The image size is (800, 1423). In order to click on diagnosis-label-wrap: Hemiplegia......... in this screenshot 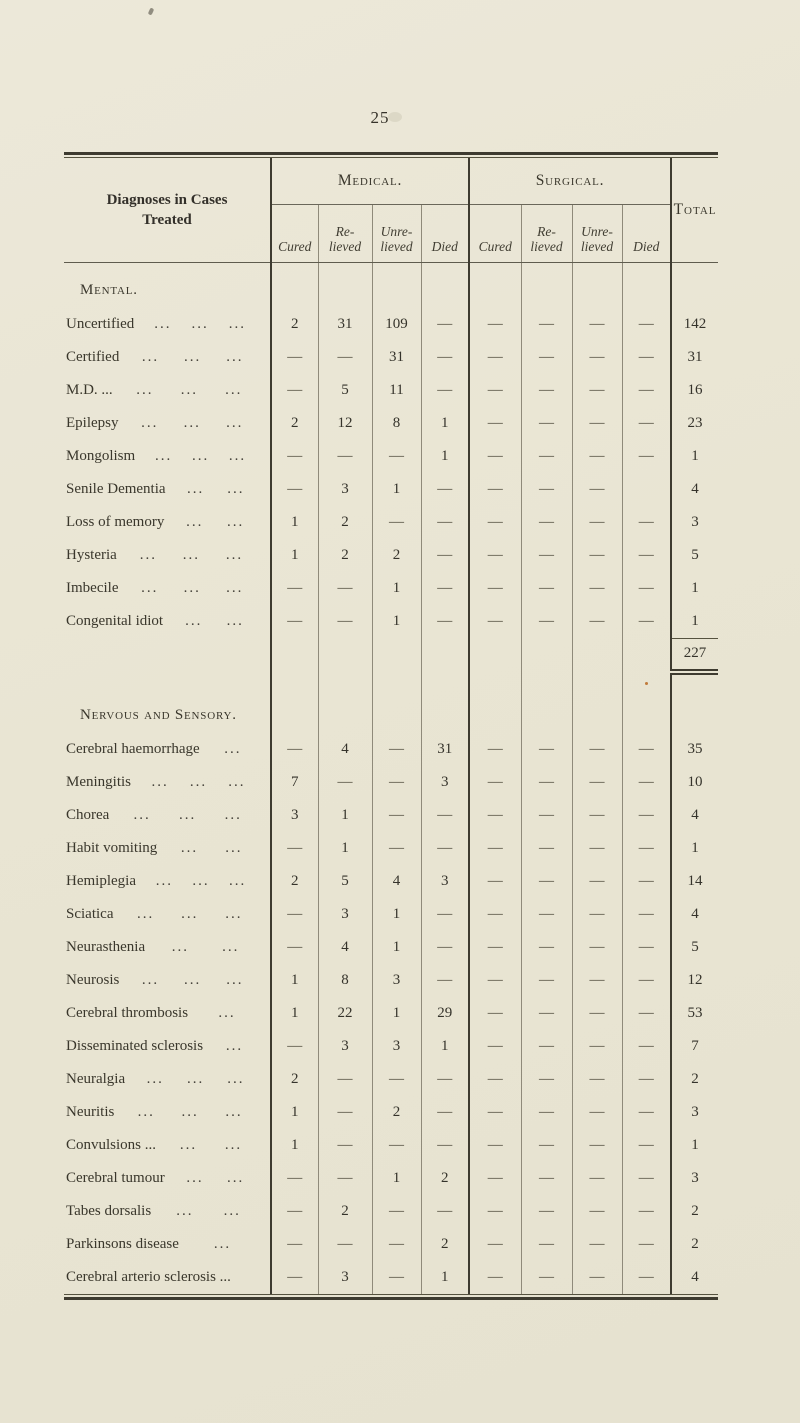, I will do `click(168, 881)`.